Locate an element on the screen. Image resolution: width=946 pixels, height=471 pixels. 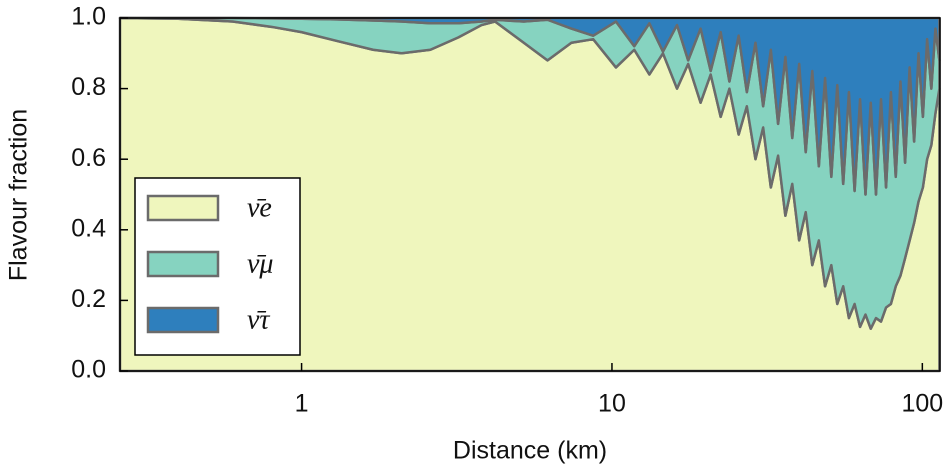
y-tick-label: 0.2 is located at coordinates (88, 299).